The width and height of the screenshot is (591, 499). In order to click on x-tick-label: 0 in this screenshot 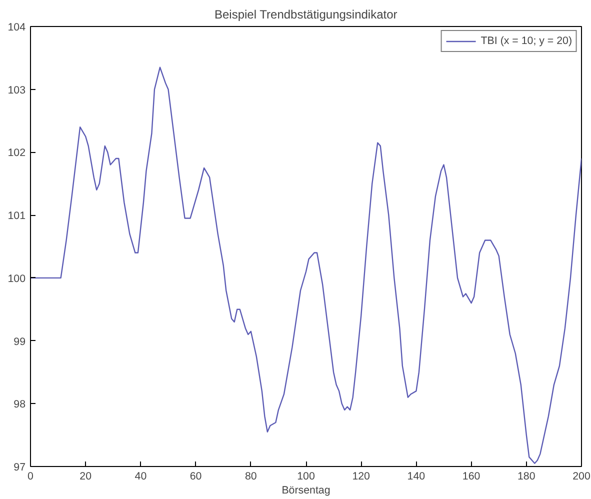, I will do `click(31, 476)`.